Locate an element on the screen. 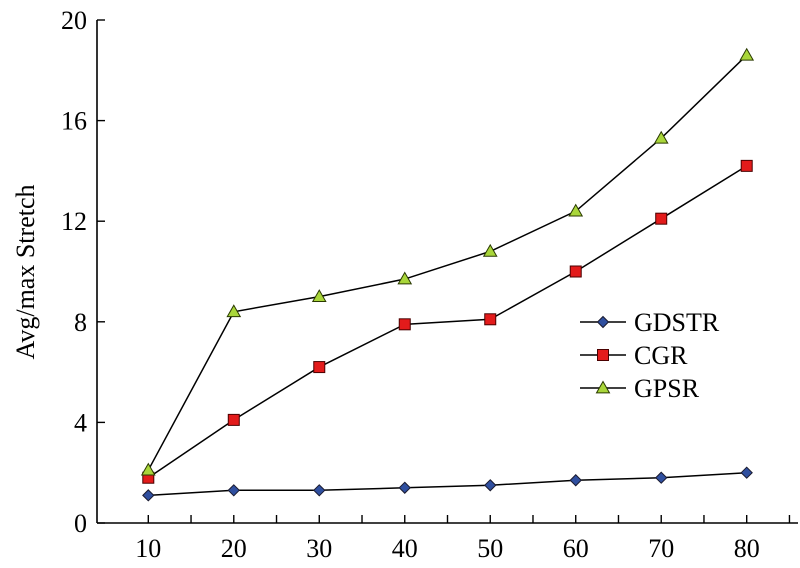  legend-item-gpsr: GPSR is located at coordinates (640, 388).